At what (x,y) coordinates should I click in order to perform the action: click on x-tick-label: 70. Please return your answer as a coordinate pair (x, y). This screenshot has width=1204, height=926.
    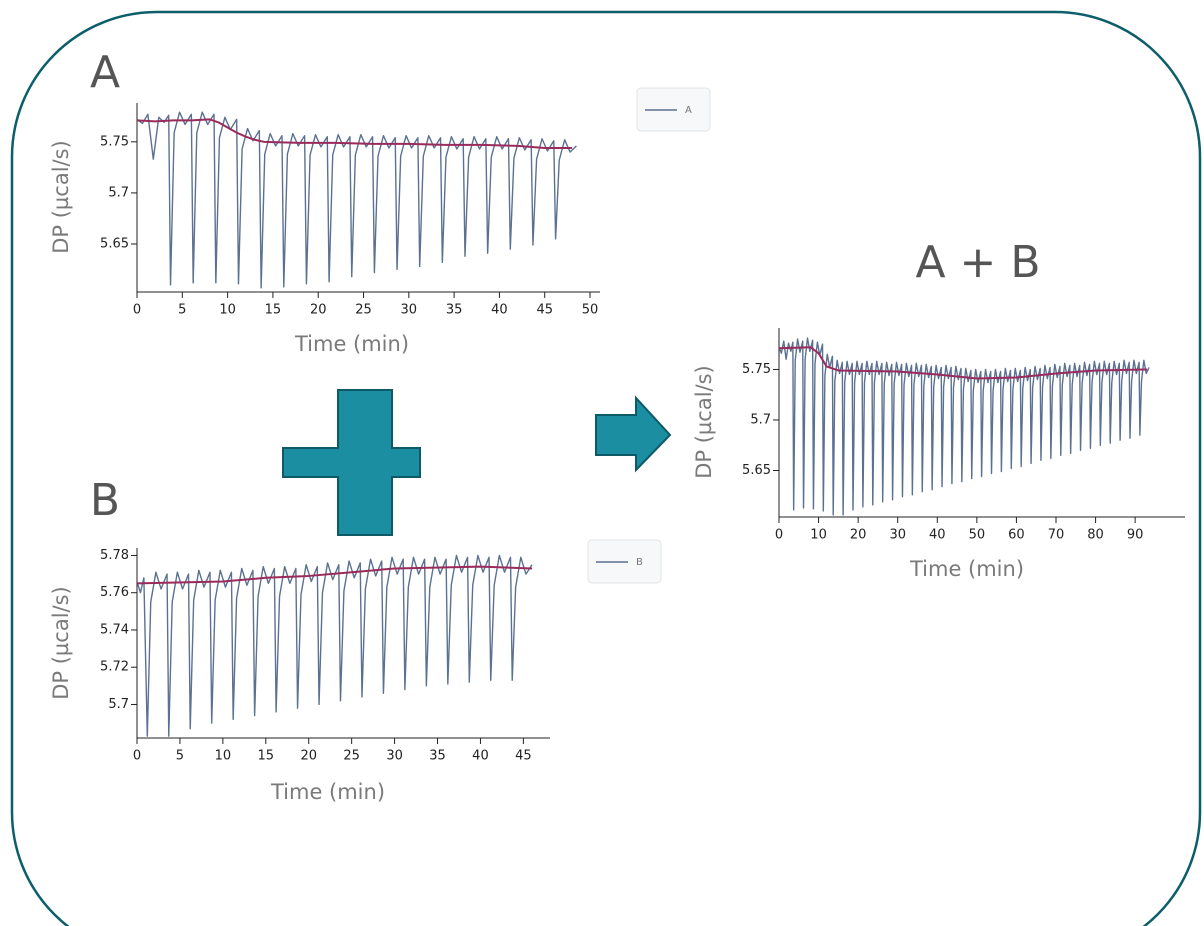
    Looking at the image, I should click on (1056, 535).